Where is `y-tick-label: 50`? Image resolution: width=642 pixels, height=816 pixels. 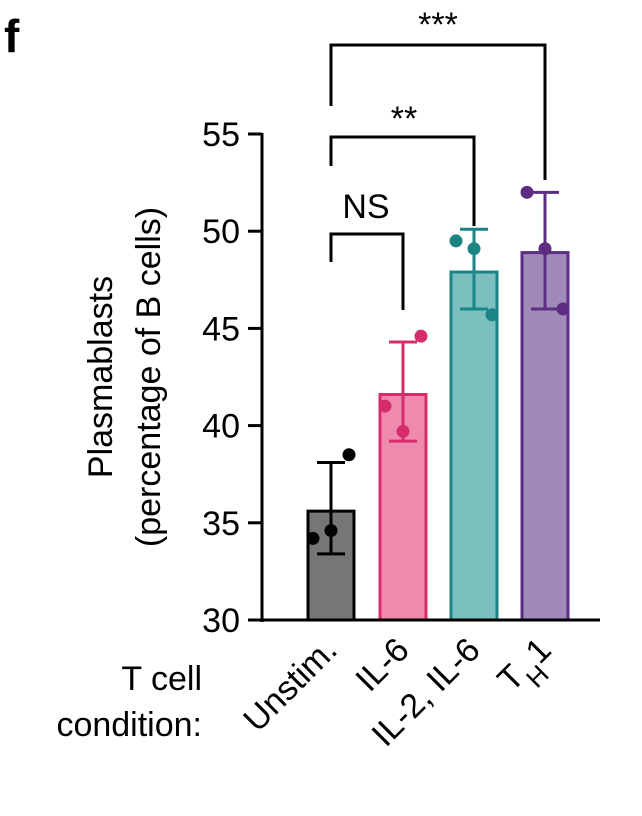
y-tick-label: 50 is located at coordinates (221, 232).